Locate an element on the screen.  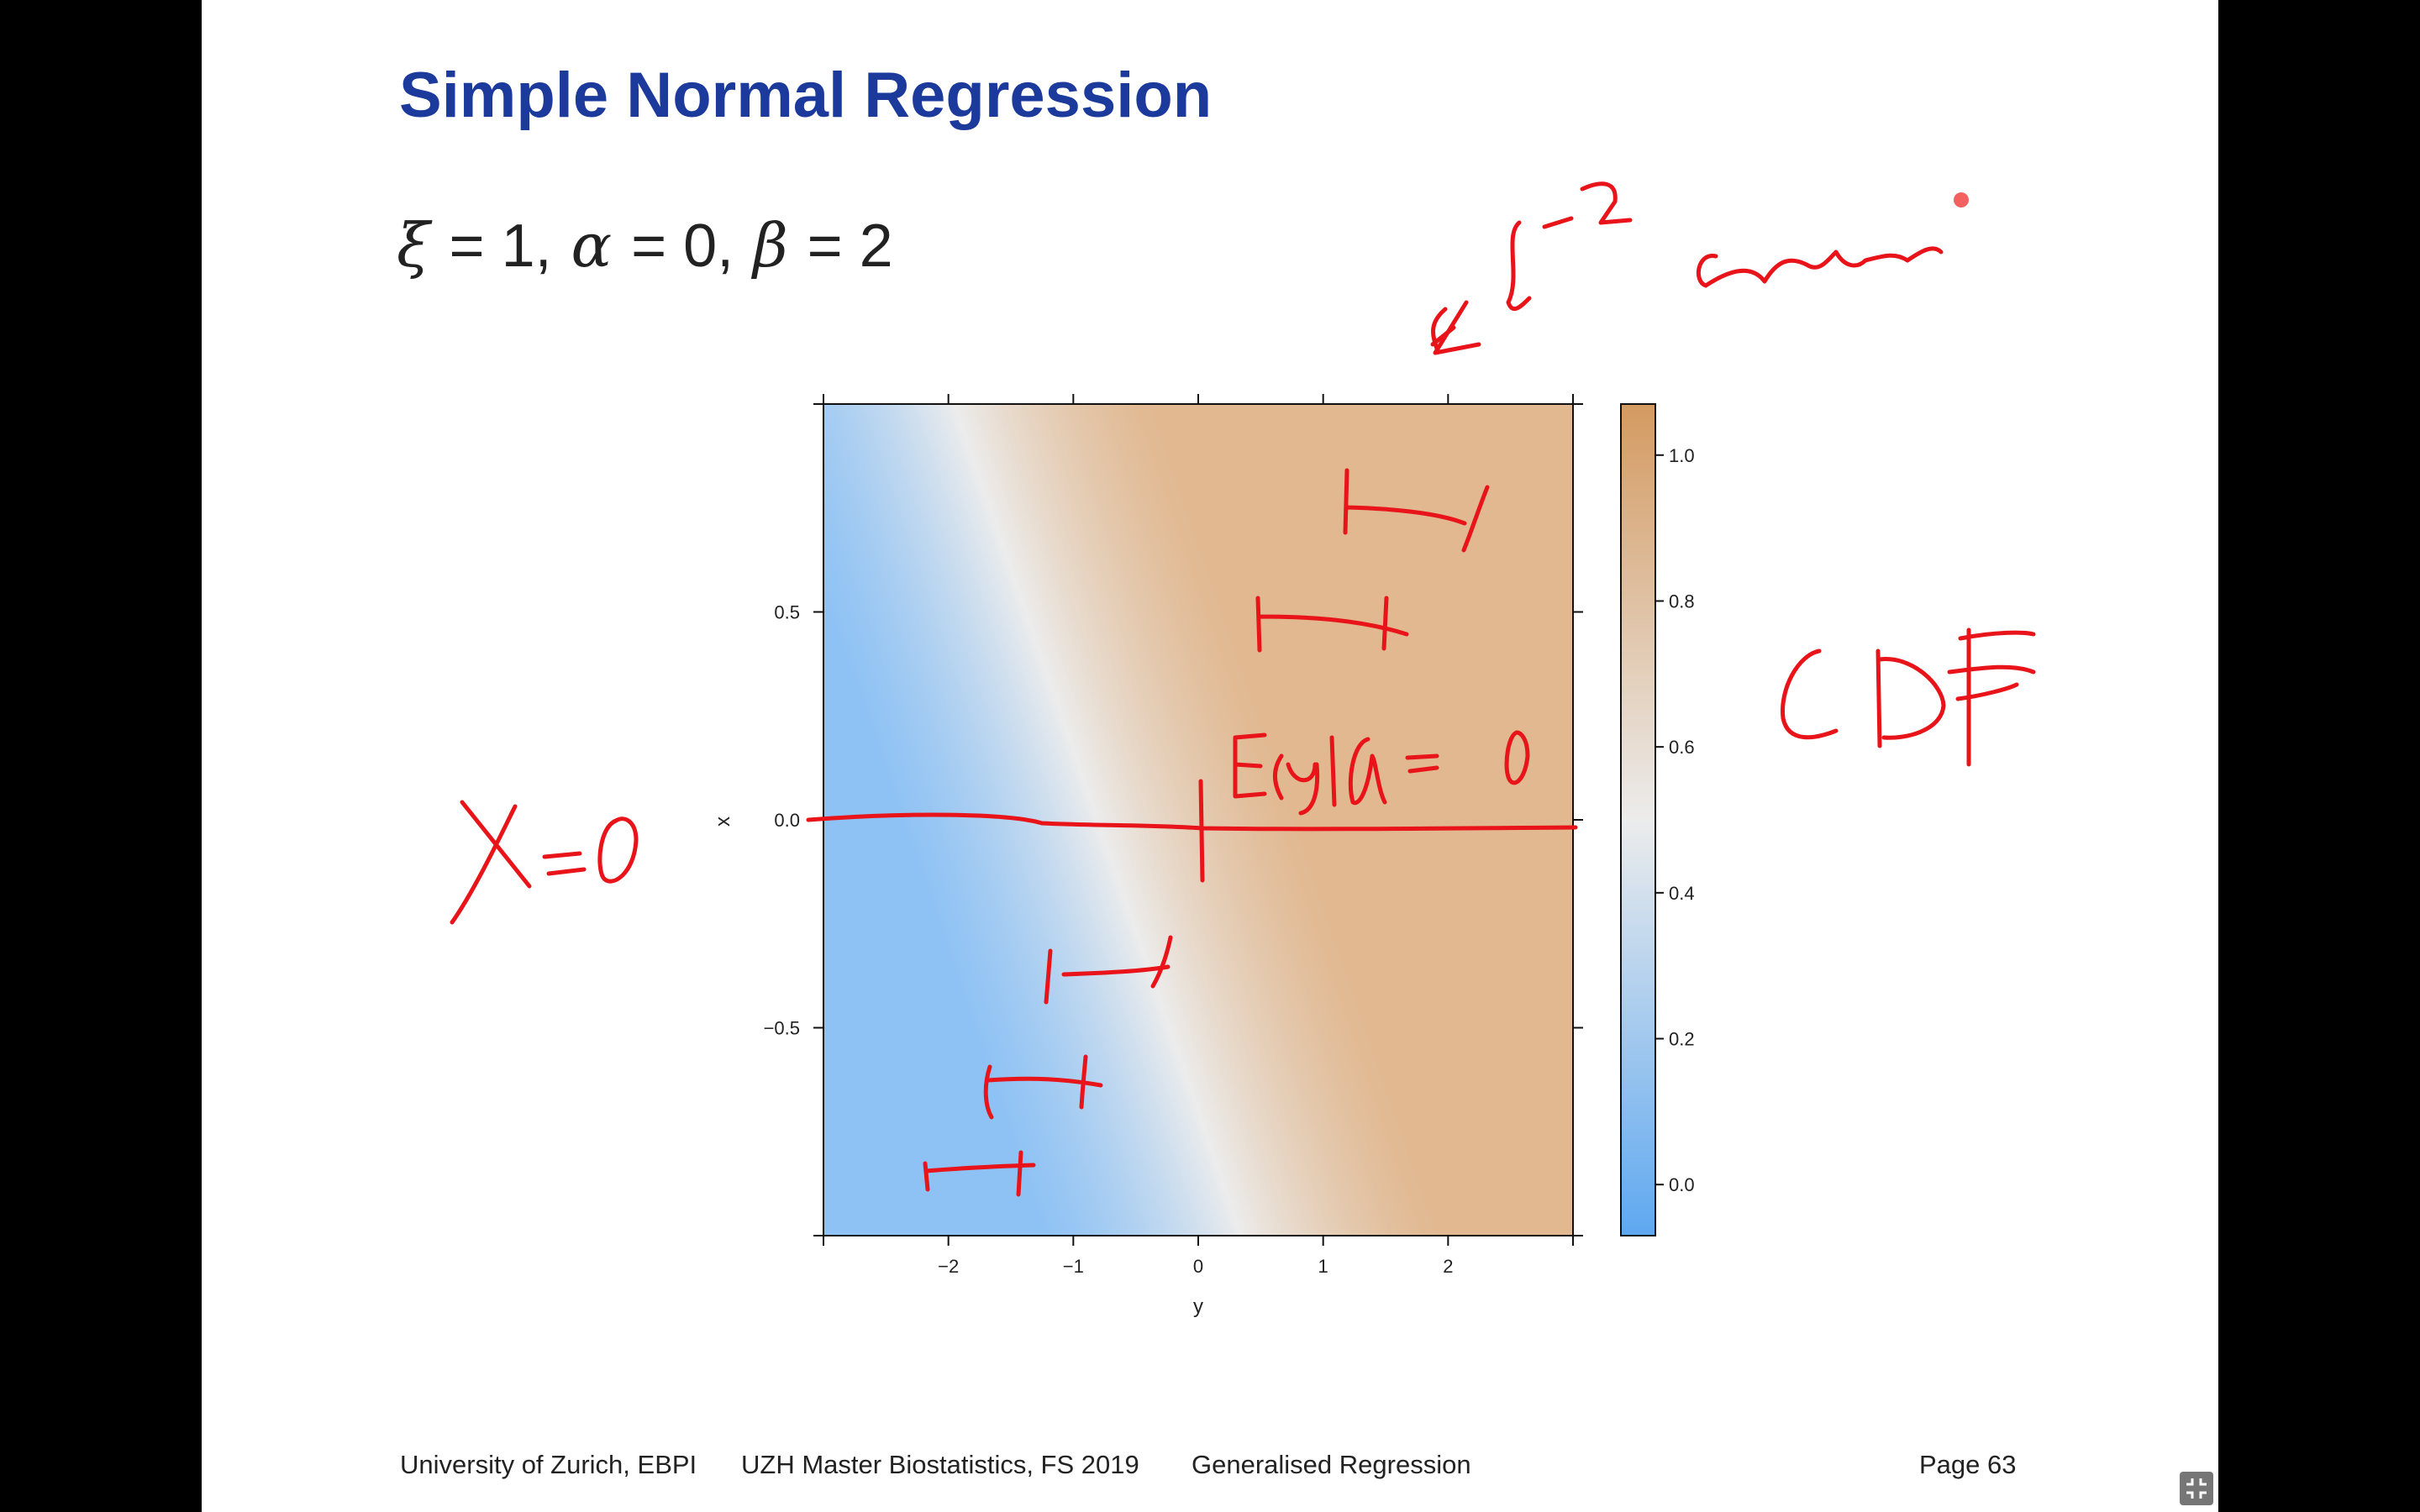
x-tick-label: 2 is located at coordinates (1448, 1266).